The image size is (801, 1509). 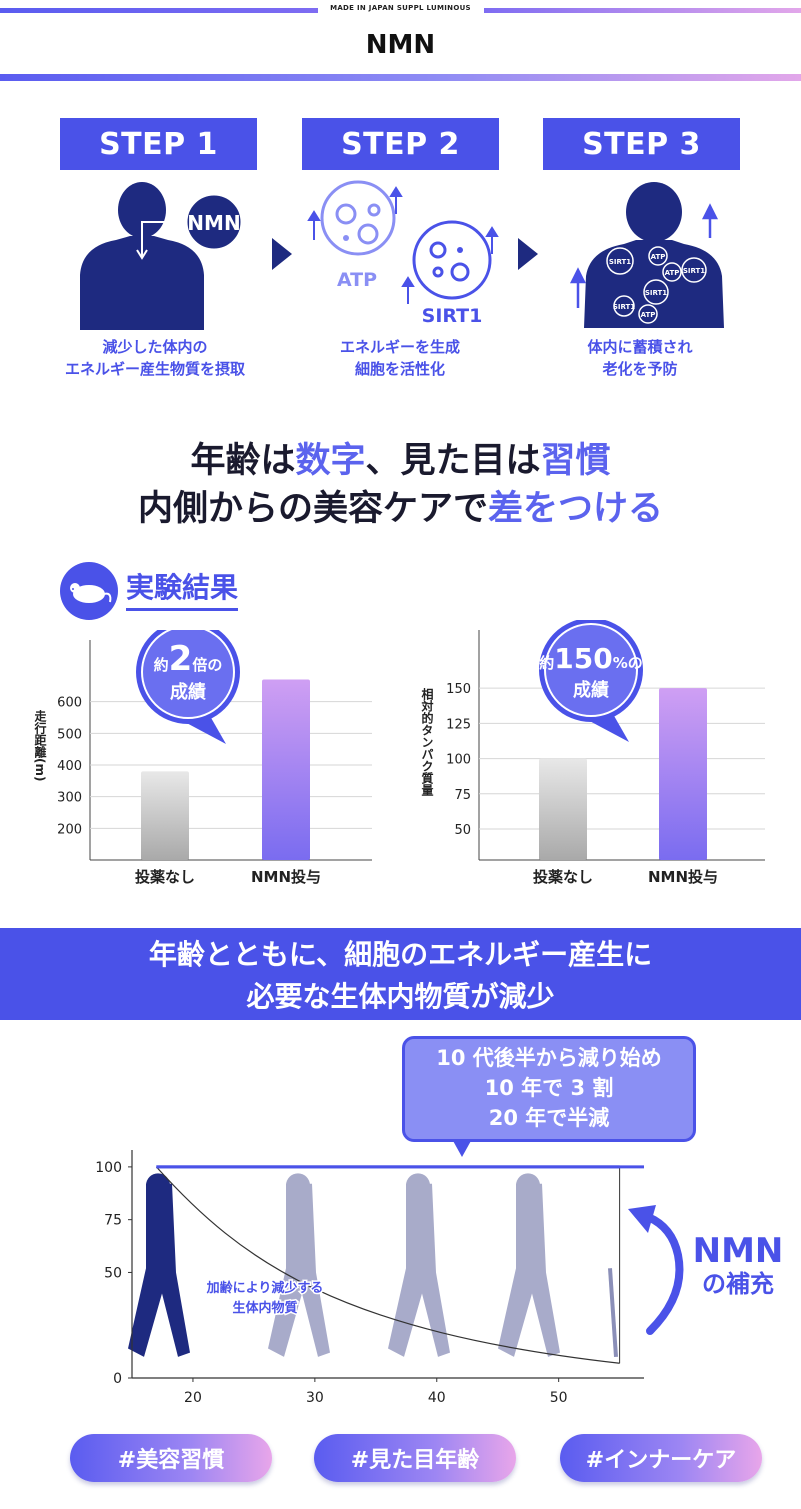 What do you see at coordinates (559, 1398) in the screenshot?
I see `x-tick-label: 50` at bounding box center [559, 1398].